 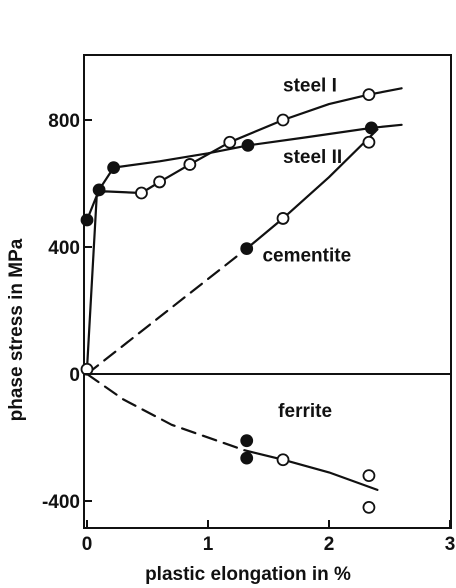 I want to click on y-tick-label: -400, so click(x=61, y=502).